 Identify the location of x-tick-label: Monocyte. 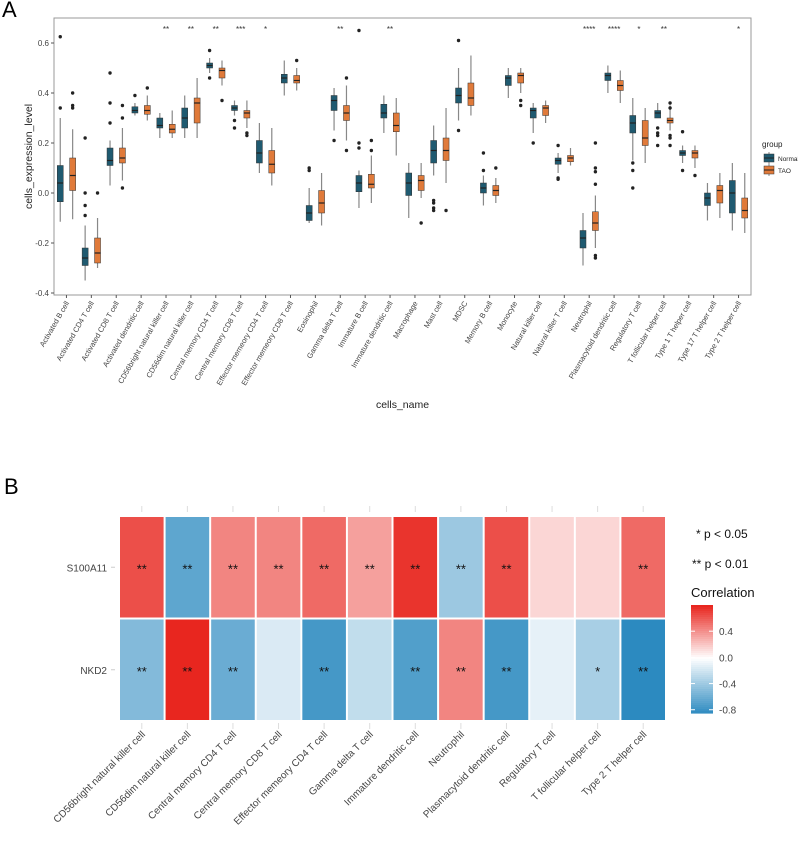
(507, 316).